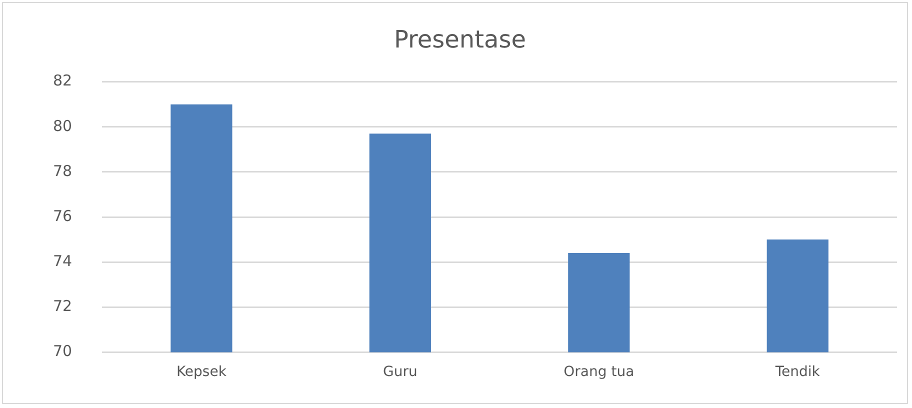 Image resolution: width=912 pixels, height=408 pixels. What do you see at coordinates (62, 215) in the screenshot?
I see `y-tick-label: 76` at bounding box center [62, 215].